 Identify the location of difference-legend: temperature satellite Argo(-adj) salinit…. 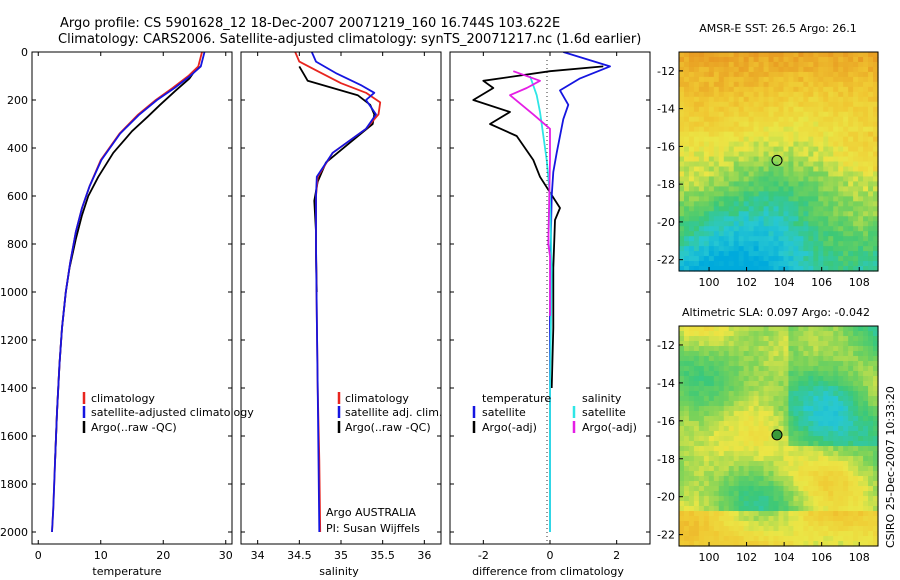
(554, 413).